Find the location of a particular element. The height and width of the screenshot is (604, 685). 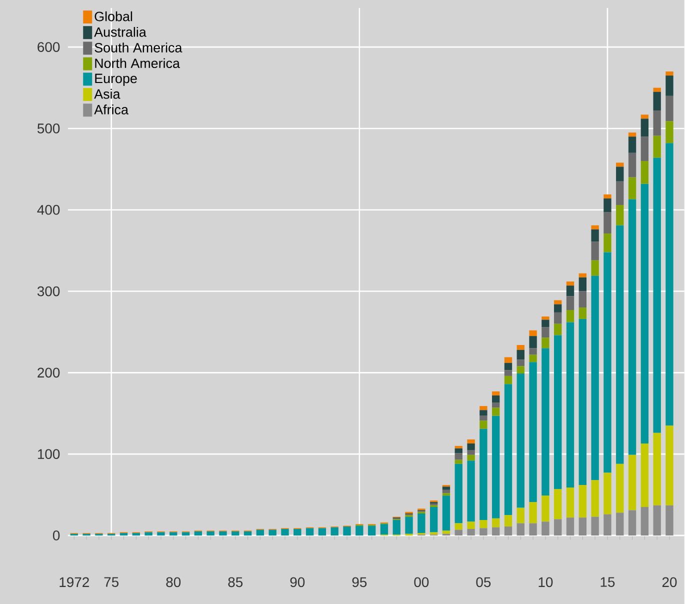

legend-label: North America is located at coordinates (137, 63).